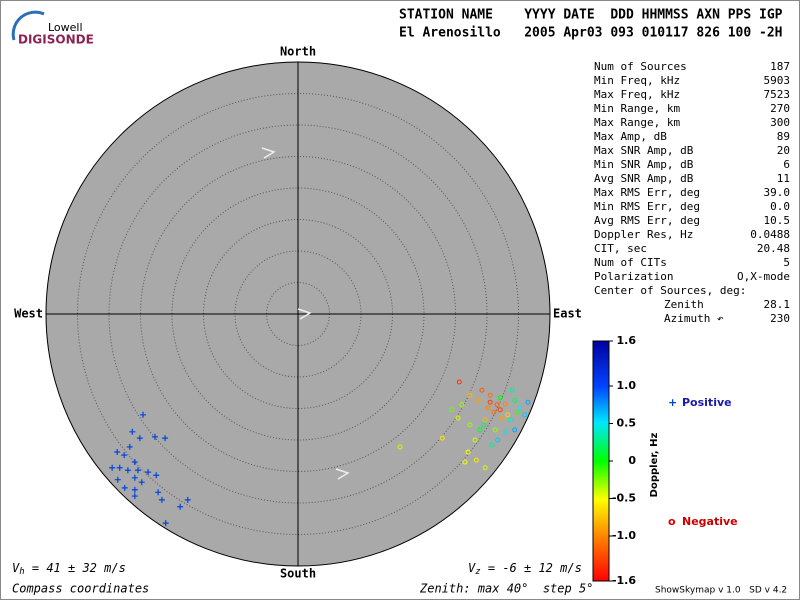 This screenshot has width=800, height=604. Describe the element at coordinates (567, 314) in the screenshot. I see `direction: East` at that location.